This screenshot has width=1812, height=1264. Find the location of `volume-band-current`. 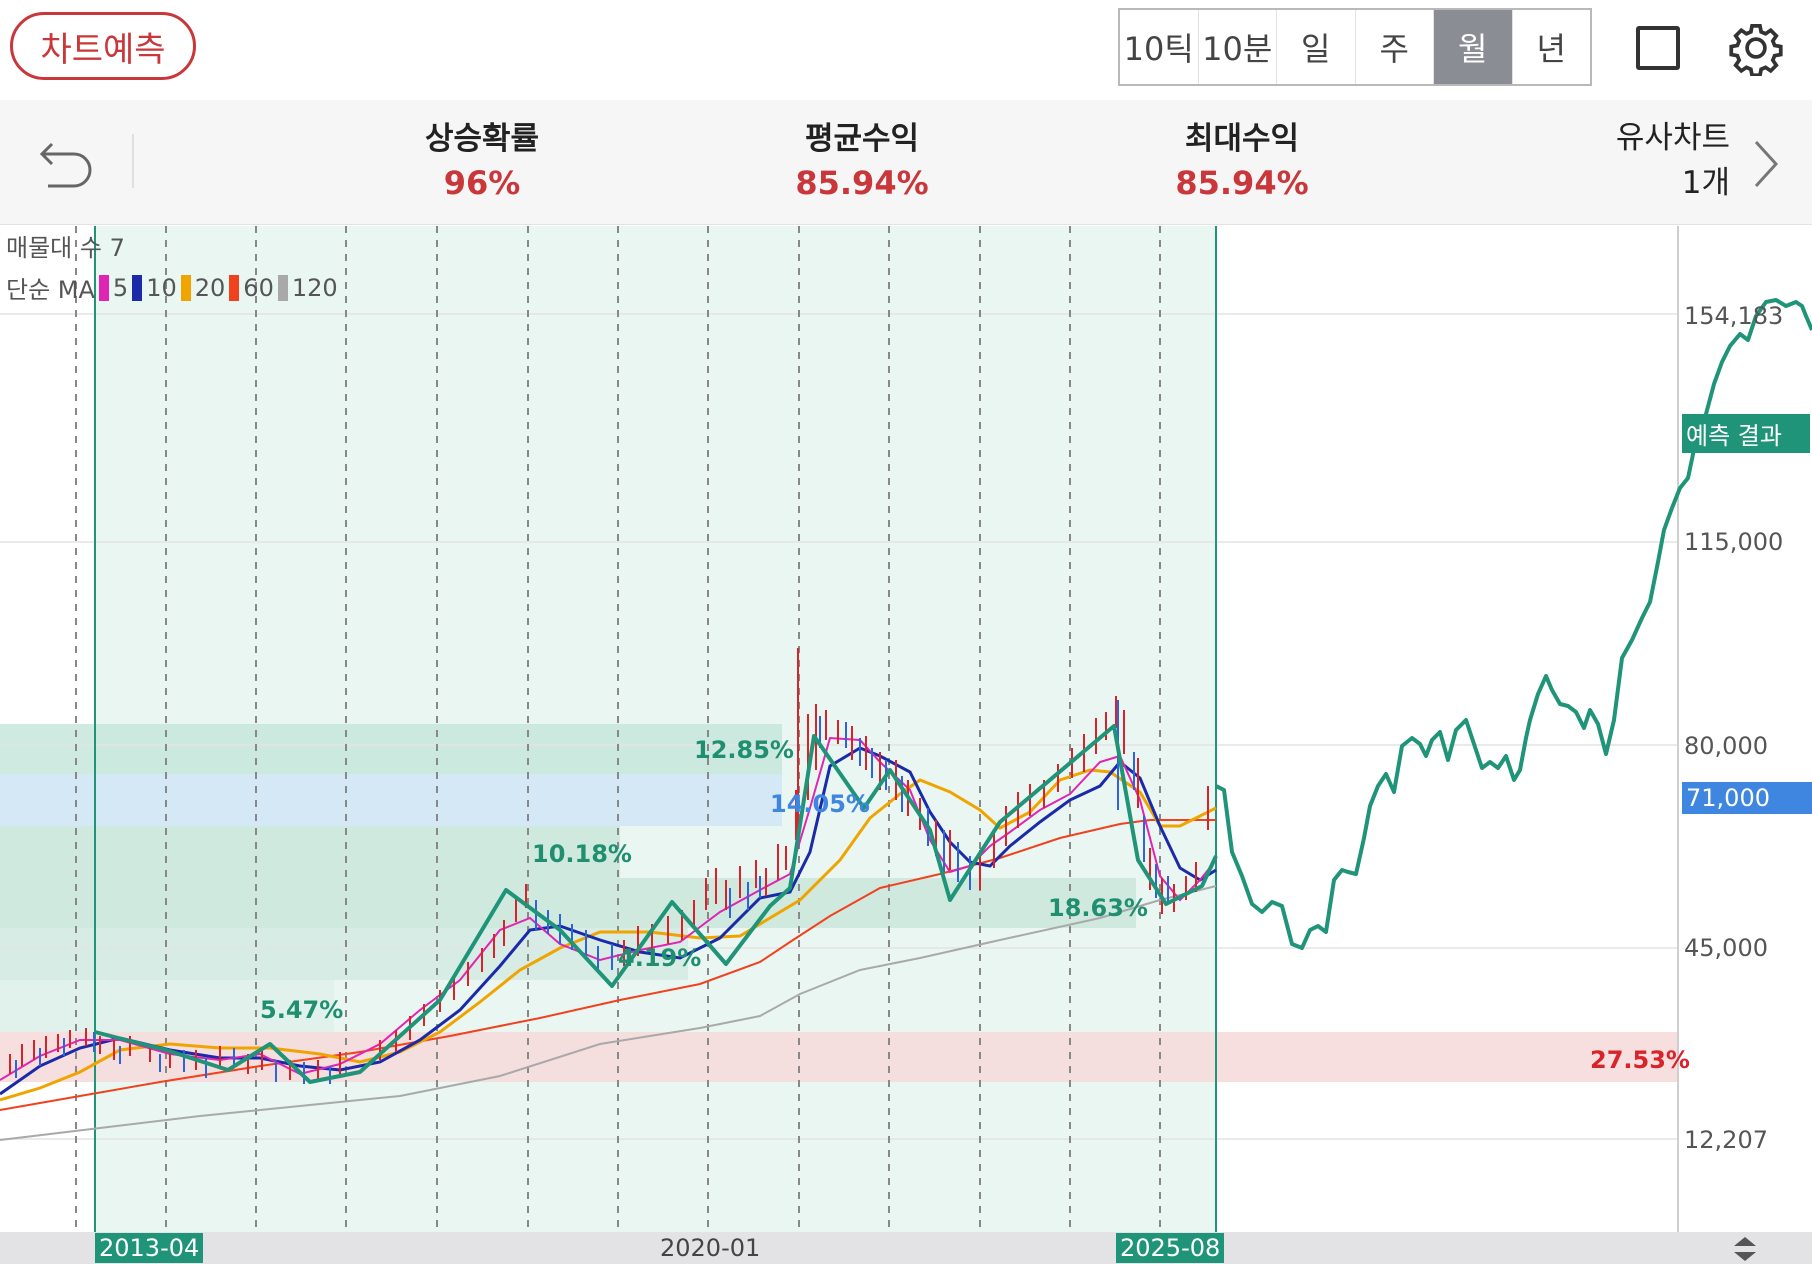

volume-band-current is located at coordinates (391, 800).